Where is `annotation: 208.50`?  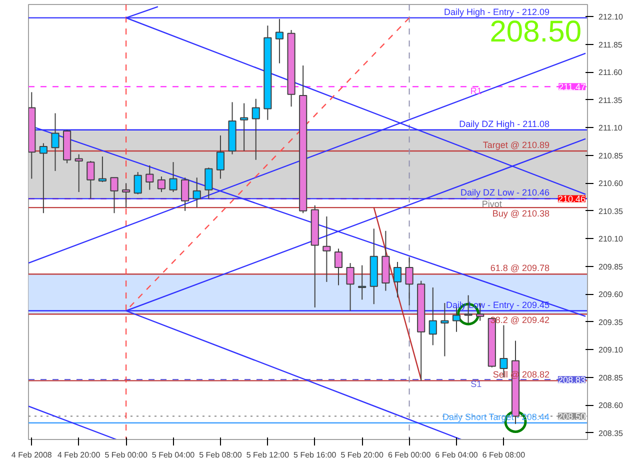 annotation: 208.50 is located at coordinates (536, 32).